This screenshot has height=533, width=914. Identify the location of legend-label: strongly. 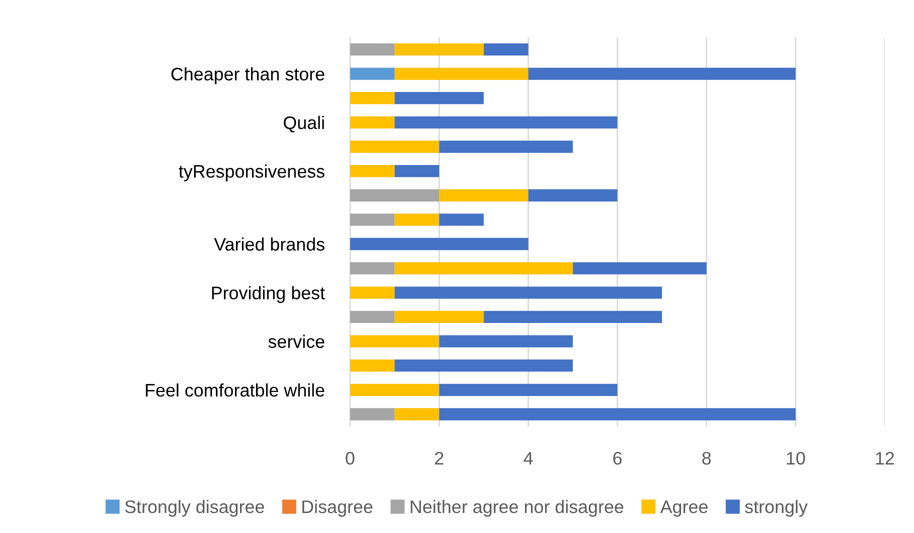
(776, 508).